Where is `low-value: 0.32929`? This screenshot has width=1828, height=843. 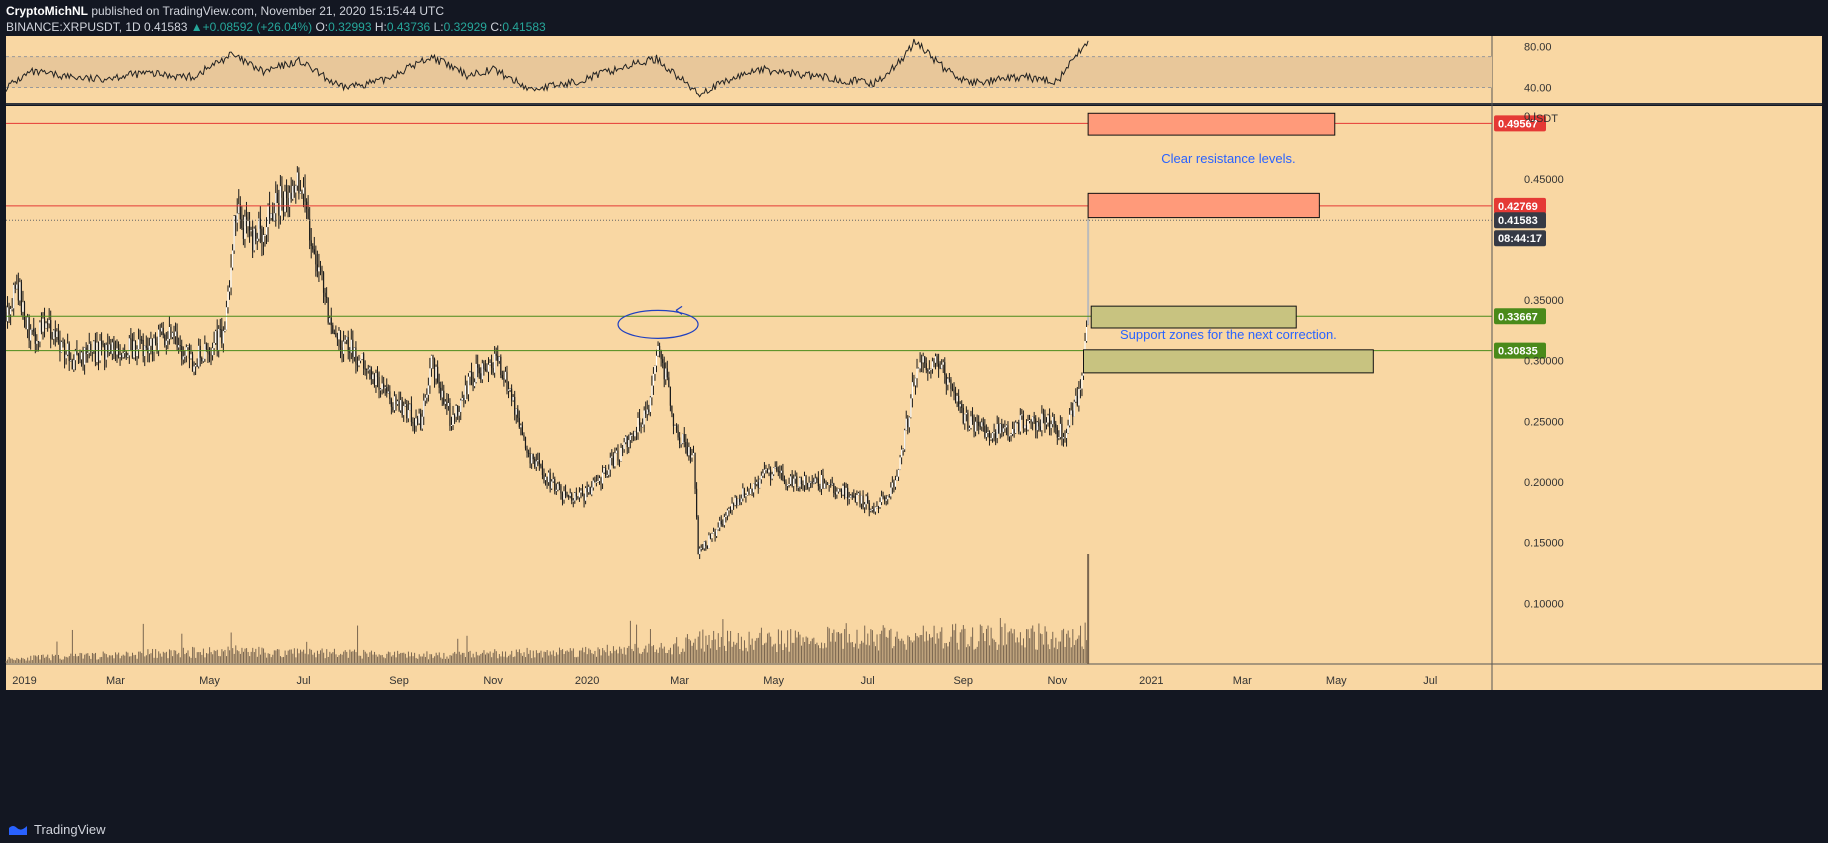 low-value: 0.32929 is located at coordinates (465, 27).